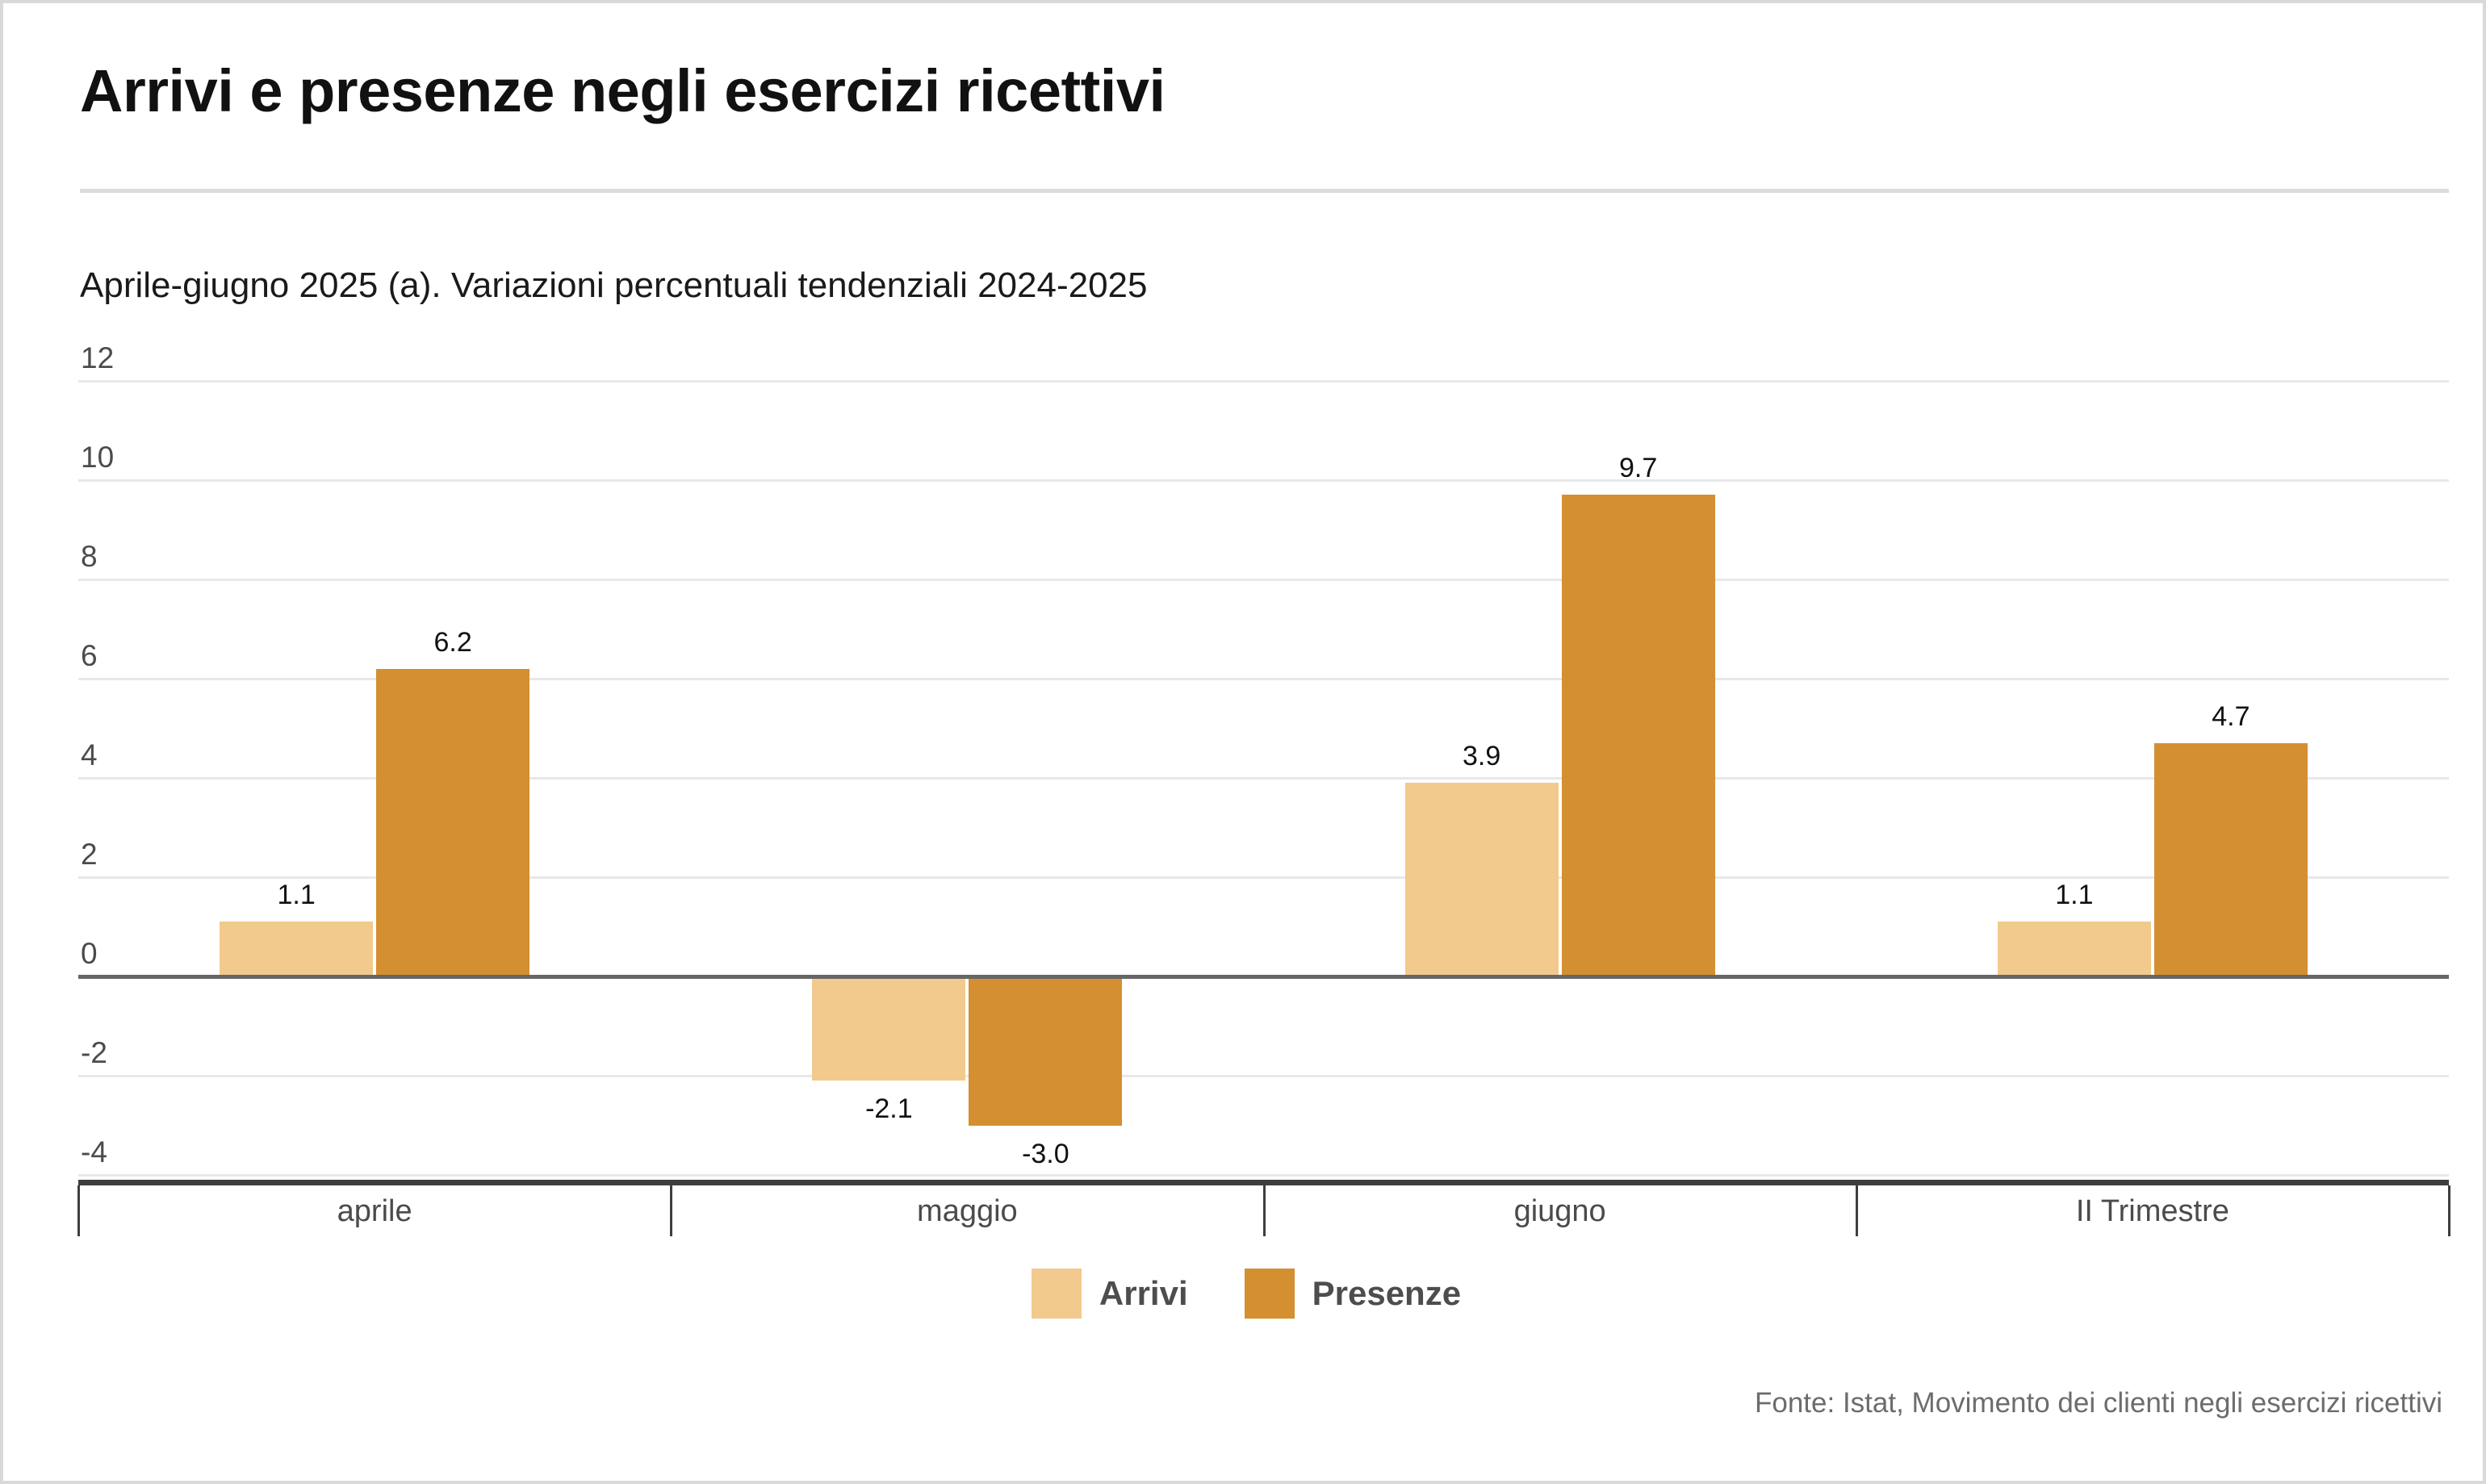 The height and width of the screenshot is (1484, 2486). Describe the element at coordinates (2152, 1211) in the screenshot. I see `category-label-ii-trimestre: II Trimestre` at that location.